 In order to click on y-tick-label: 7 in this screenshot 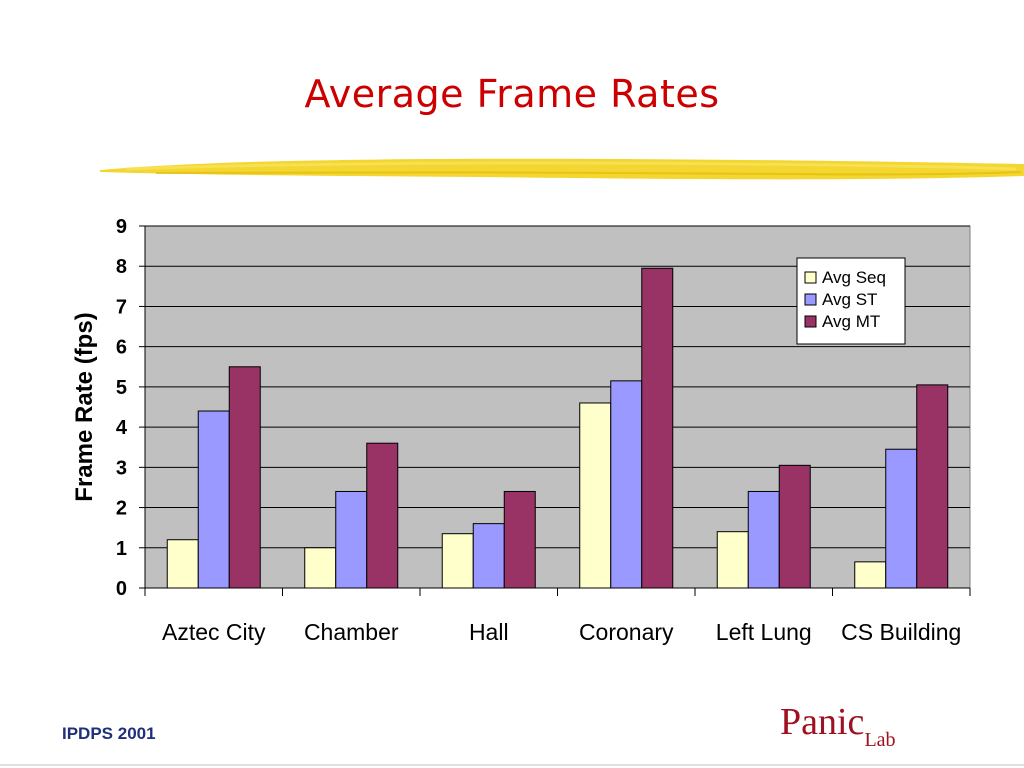, I will do `click(121, 307)`.